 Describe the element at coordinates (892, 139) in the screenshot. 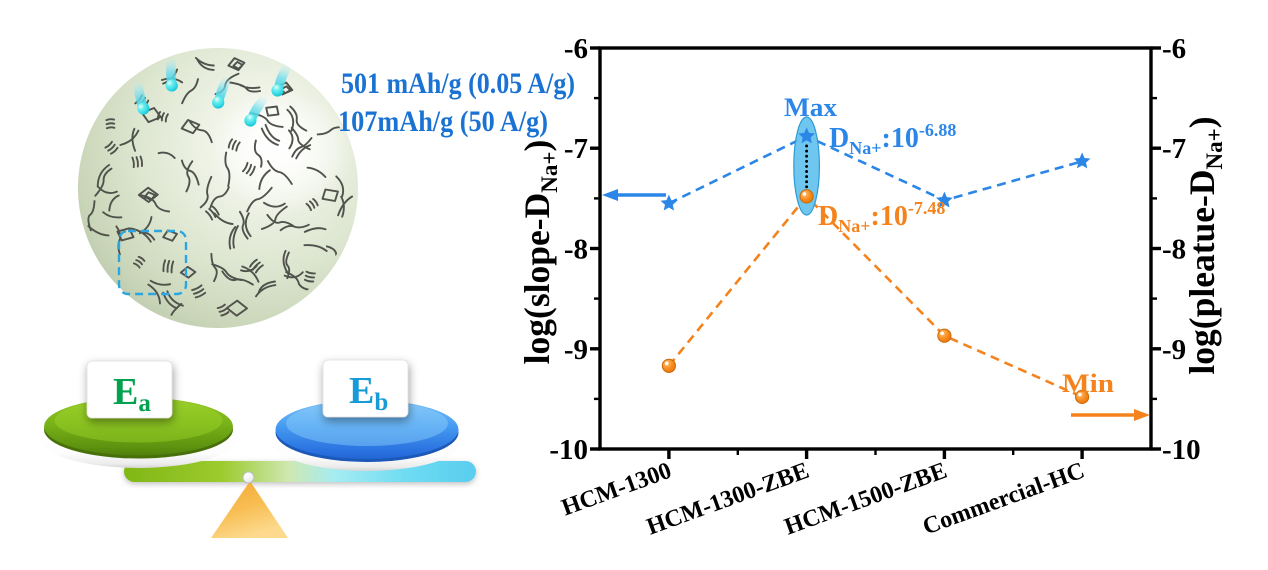

I see `svg-text: DNa+:10-6.88` at that location.